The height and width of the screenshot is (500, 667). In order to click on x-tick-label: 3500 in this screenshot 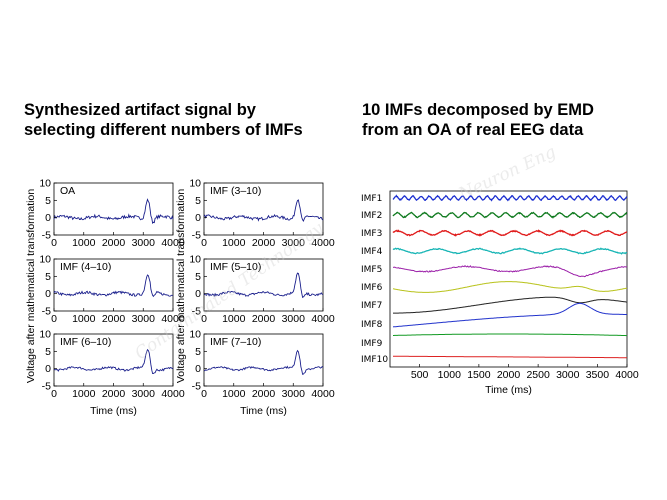, I will do `click(598, 375)`.